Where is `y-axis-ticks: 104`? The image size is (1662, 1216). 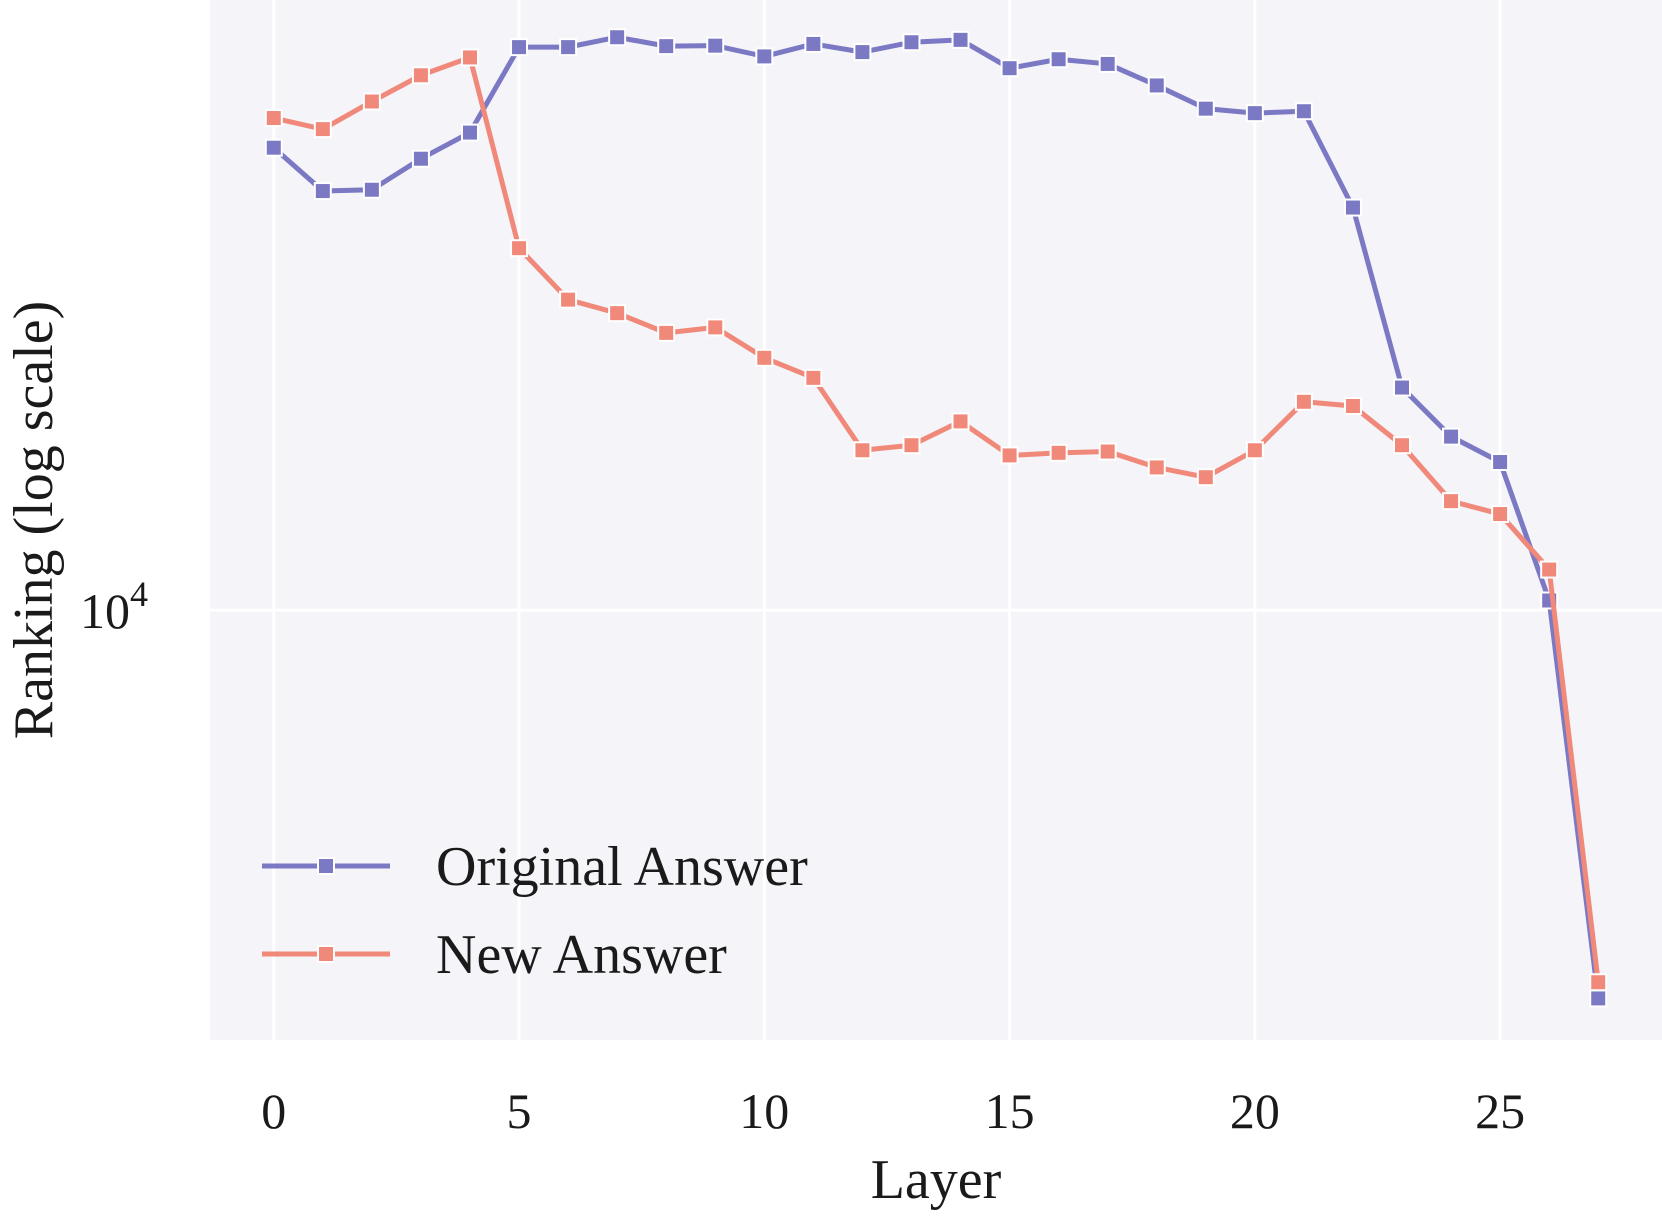 y-axis-ticks: 104 is located at coordinates (114, 606).